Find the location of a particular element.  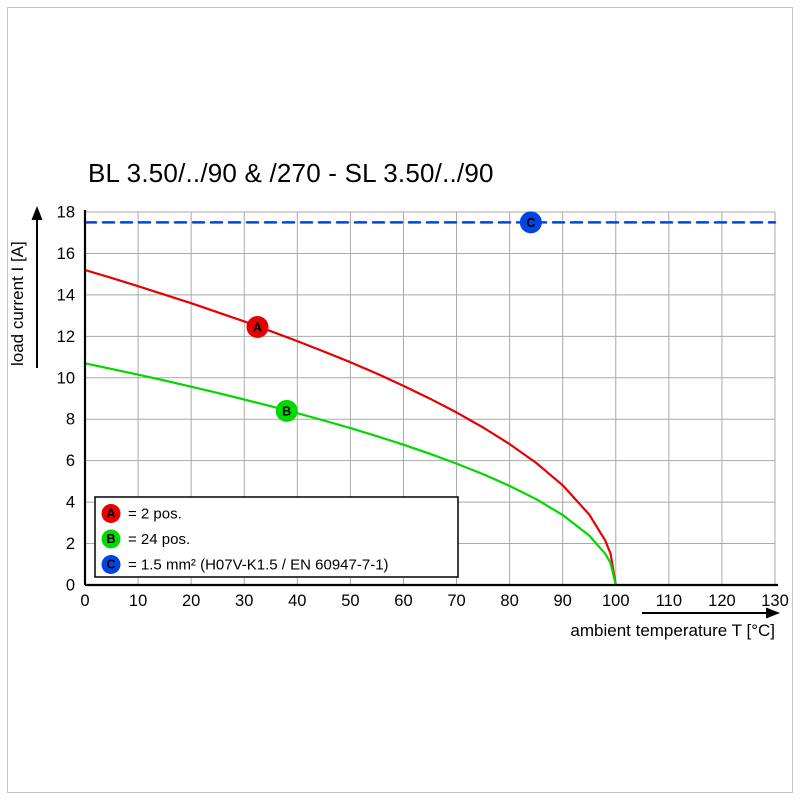

marker-A-circle is located at coordinates (257, 327).